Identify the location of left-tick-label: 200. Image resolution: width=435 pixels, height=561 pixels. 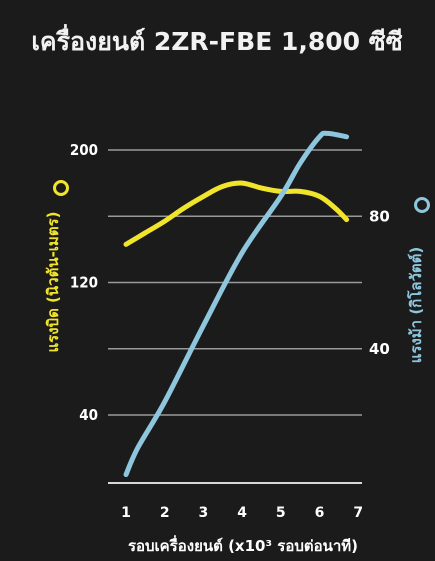
(84, 150).